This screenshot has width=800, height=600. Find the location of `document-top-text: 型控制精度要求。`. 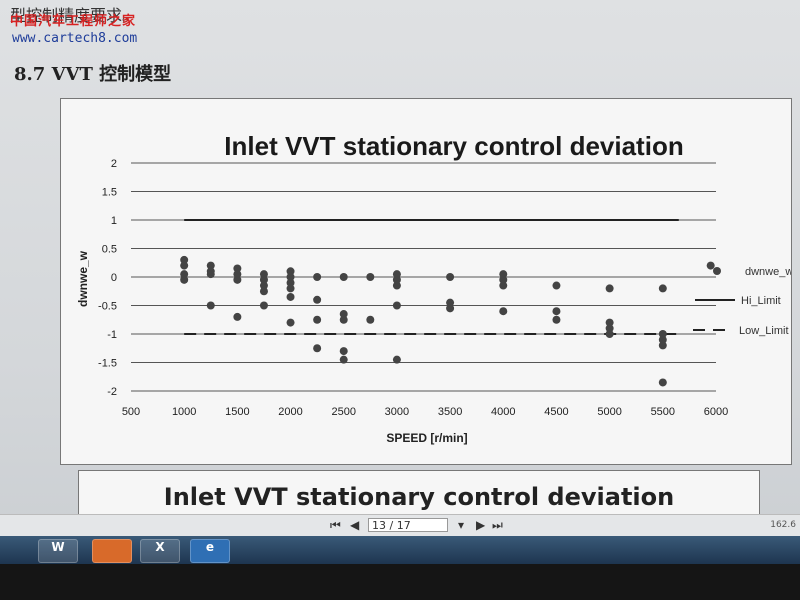

document-top-text: 型控制精度要求。 is located at coordinates (74, 15).